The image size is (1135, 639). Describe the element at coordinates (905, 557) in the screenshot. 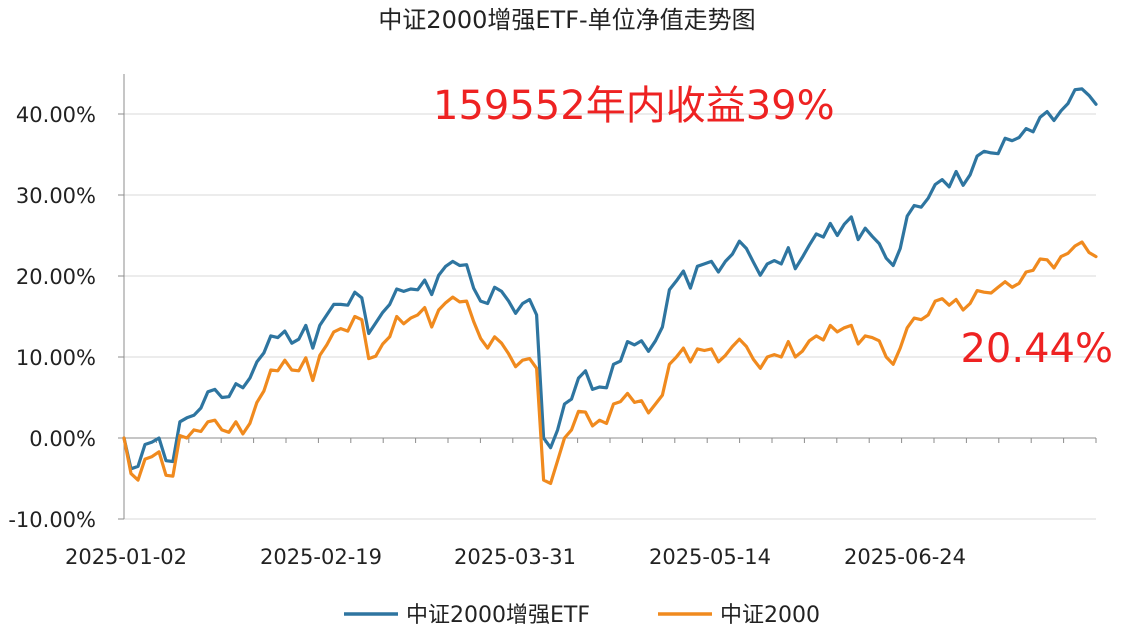

I see `x-tick-label: 2025-06-24` at that location.